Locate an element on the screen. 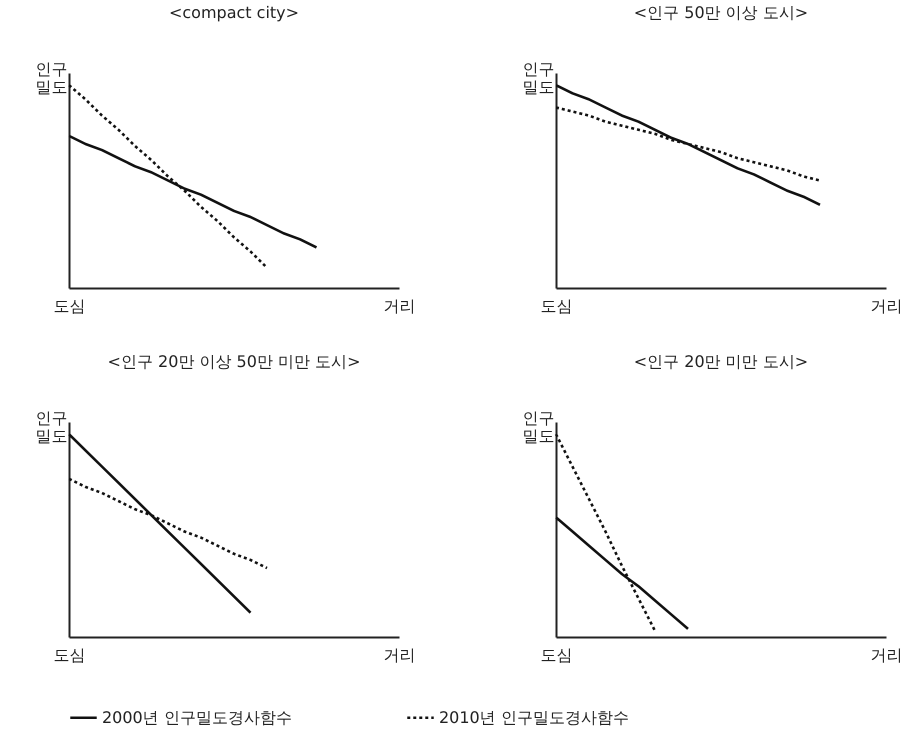  chart-title: <compact city> is located at coordinates (234, 12).